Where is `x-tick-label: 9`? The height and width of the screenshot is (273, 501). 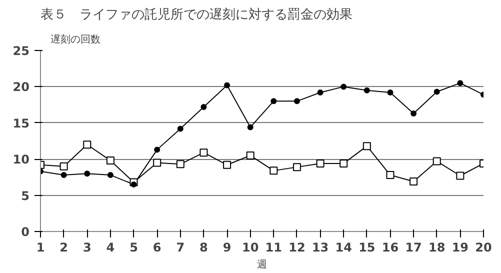 x-tick-label: 9 is located at coordinates (227, 247).